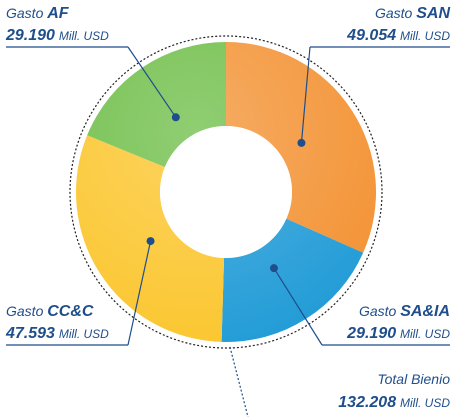 The height and width of the screenshot is (417, 456). What do you see at coordinates (413, 379) in the screenshot?
I see `total-title: Total Bienio` at bounding box center [413, 379].